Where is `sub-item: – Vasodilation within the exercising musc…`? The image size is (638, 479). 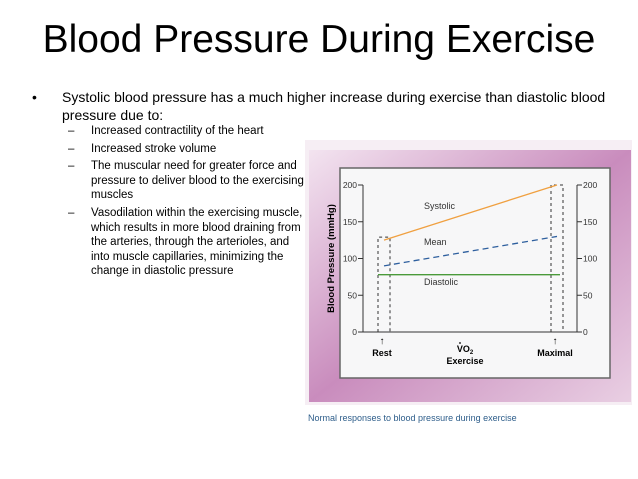
sub-item: – Vasodilation within the exercising musc… is located at coordinates (188, 242).